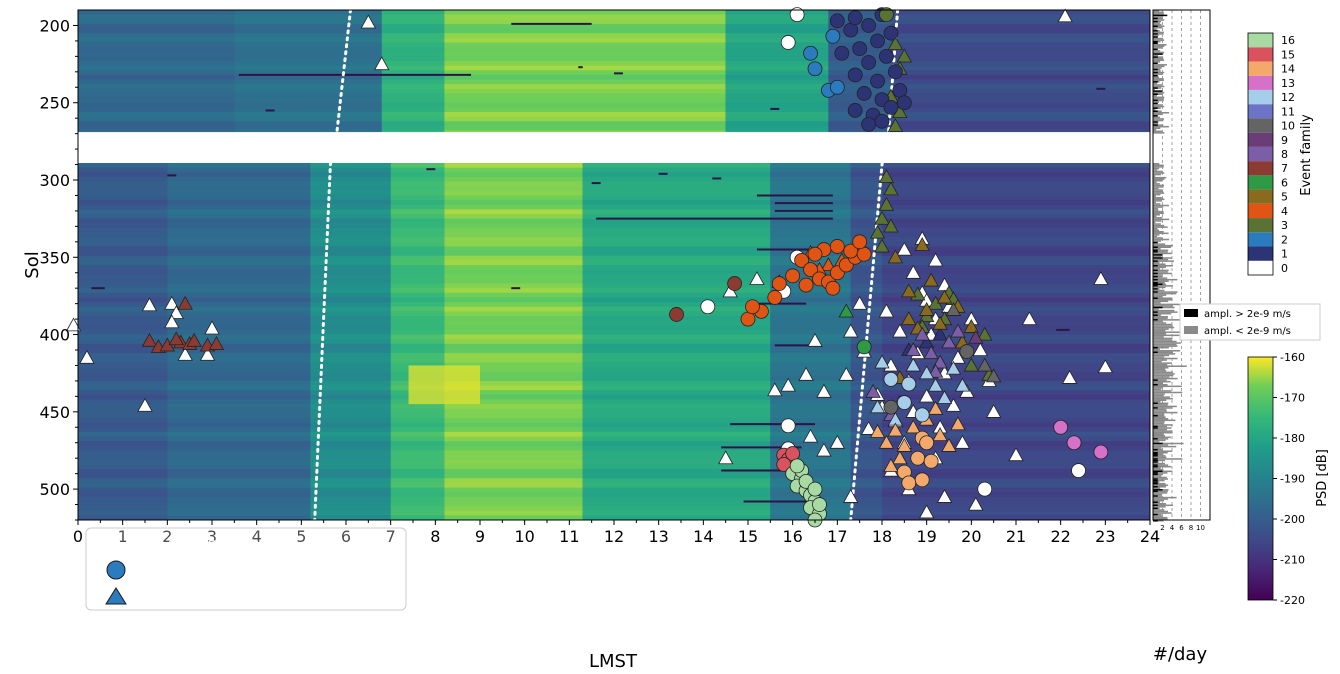 The height and width of the screenshot is (674, 1340). Describe the element at coordinates (1284, 254) in the screenshot. I see `family-colorbar-tick-label: 1` at that location.